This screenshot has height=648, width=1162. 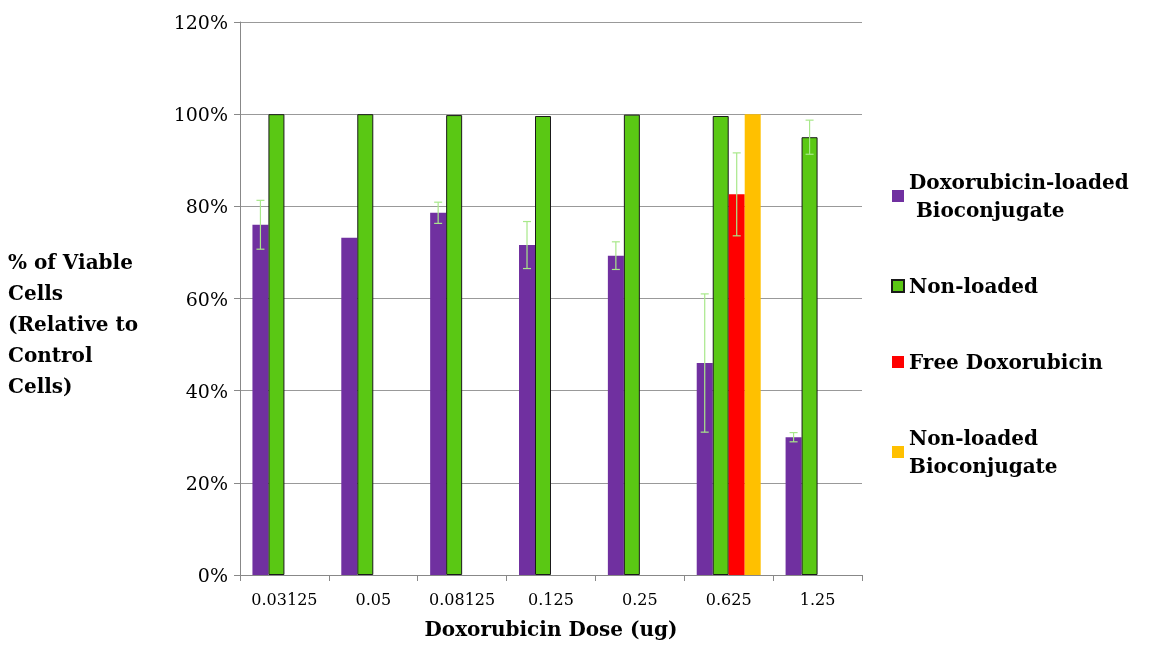 What do you see at coordinates (206, 482) in the screenshot?
I see `y-tick-label: 20%` at bounding box center [206, 482].